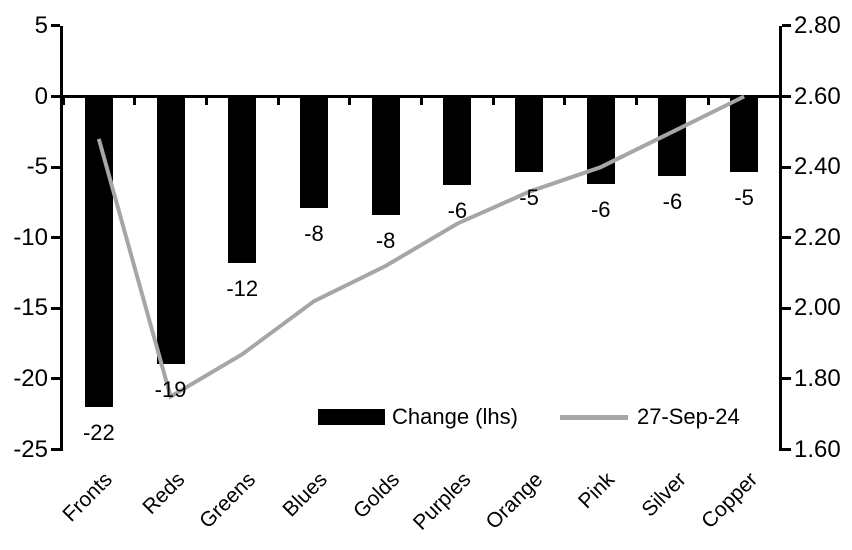 This screenshot has width=852, height=550. What do you see at coordinates (817, 237) in the screenshot?
I see `right-tick-label: 2.20` at bounding box center [817, 237].